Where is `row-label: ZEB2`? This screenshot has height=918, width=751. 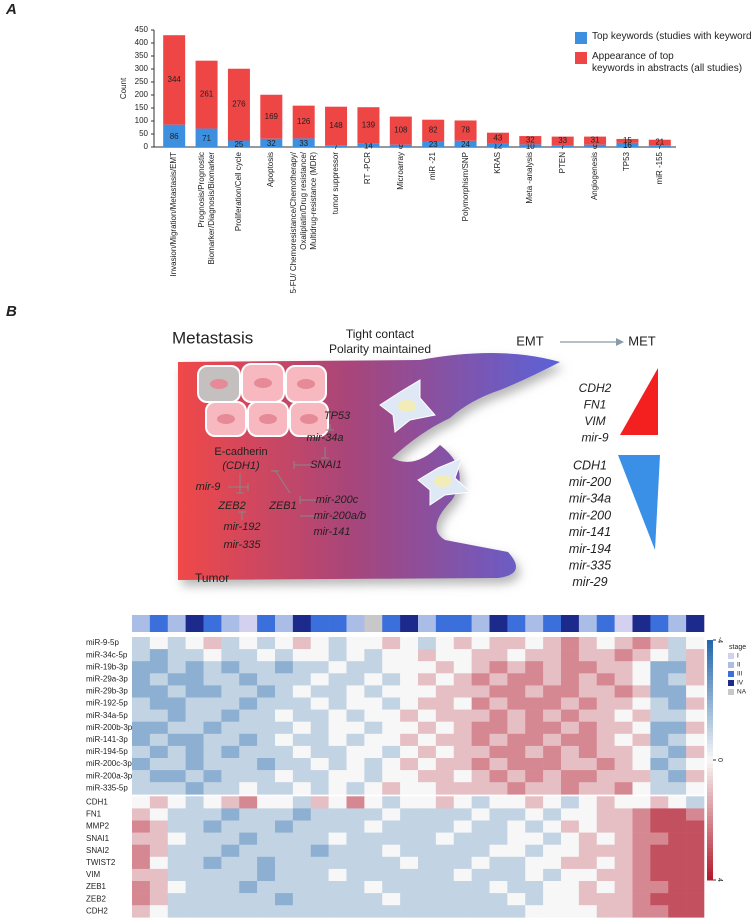
row-label: ZEB2 is located at coordinates (96, 898).